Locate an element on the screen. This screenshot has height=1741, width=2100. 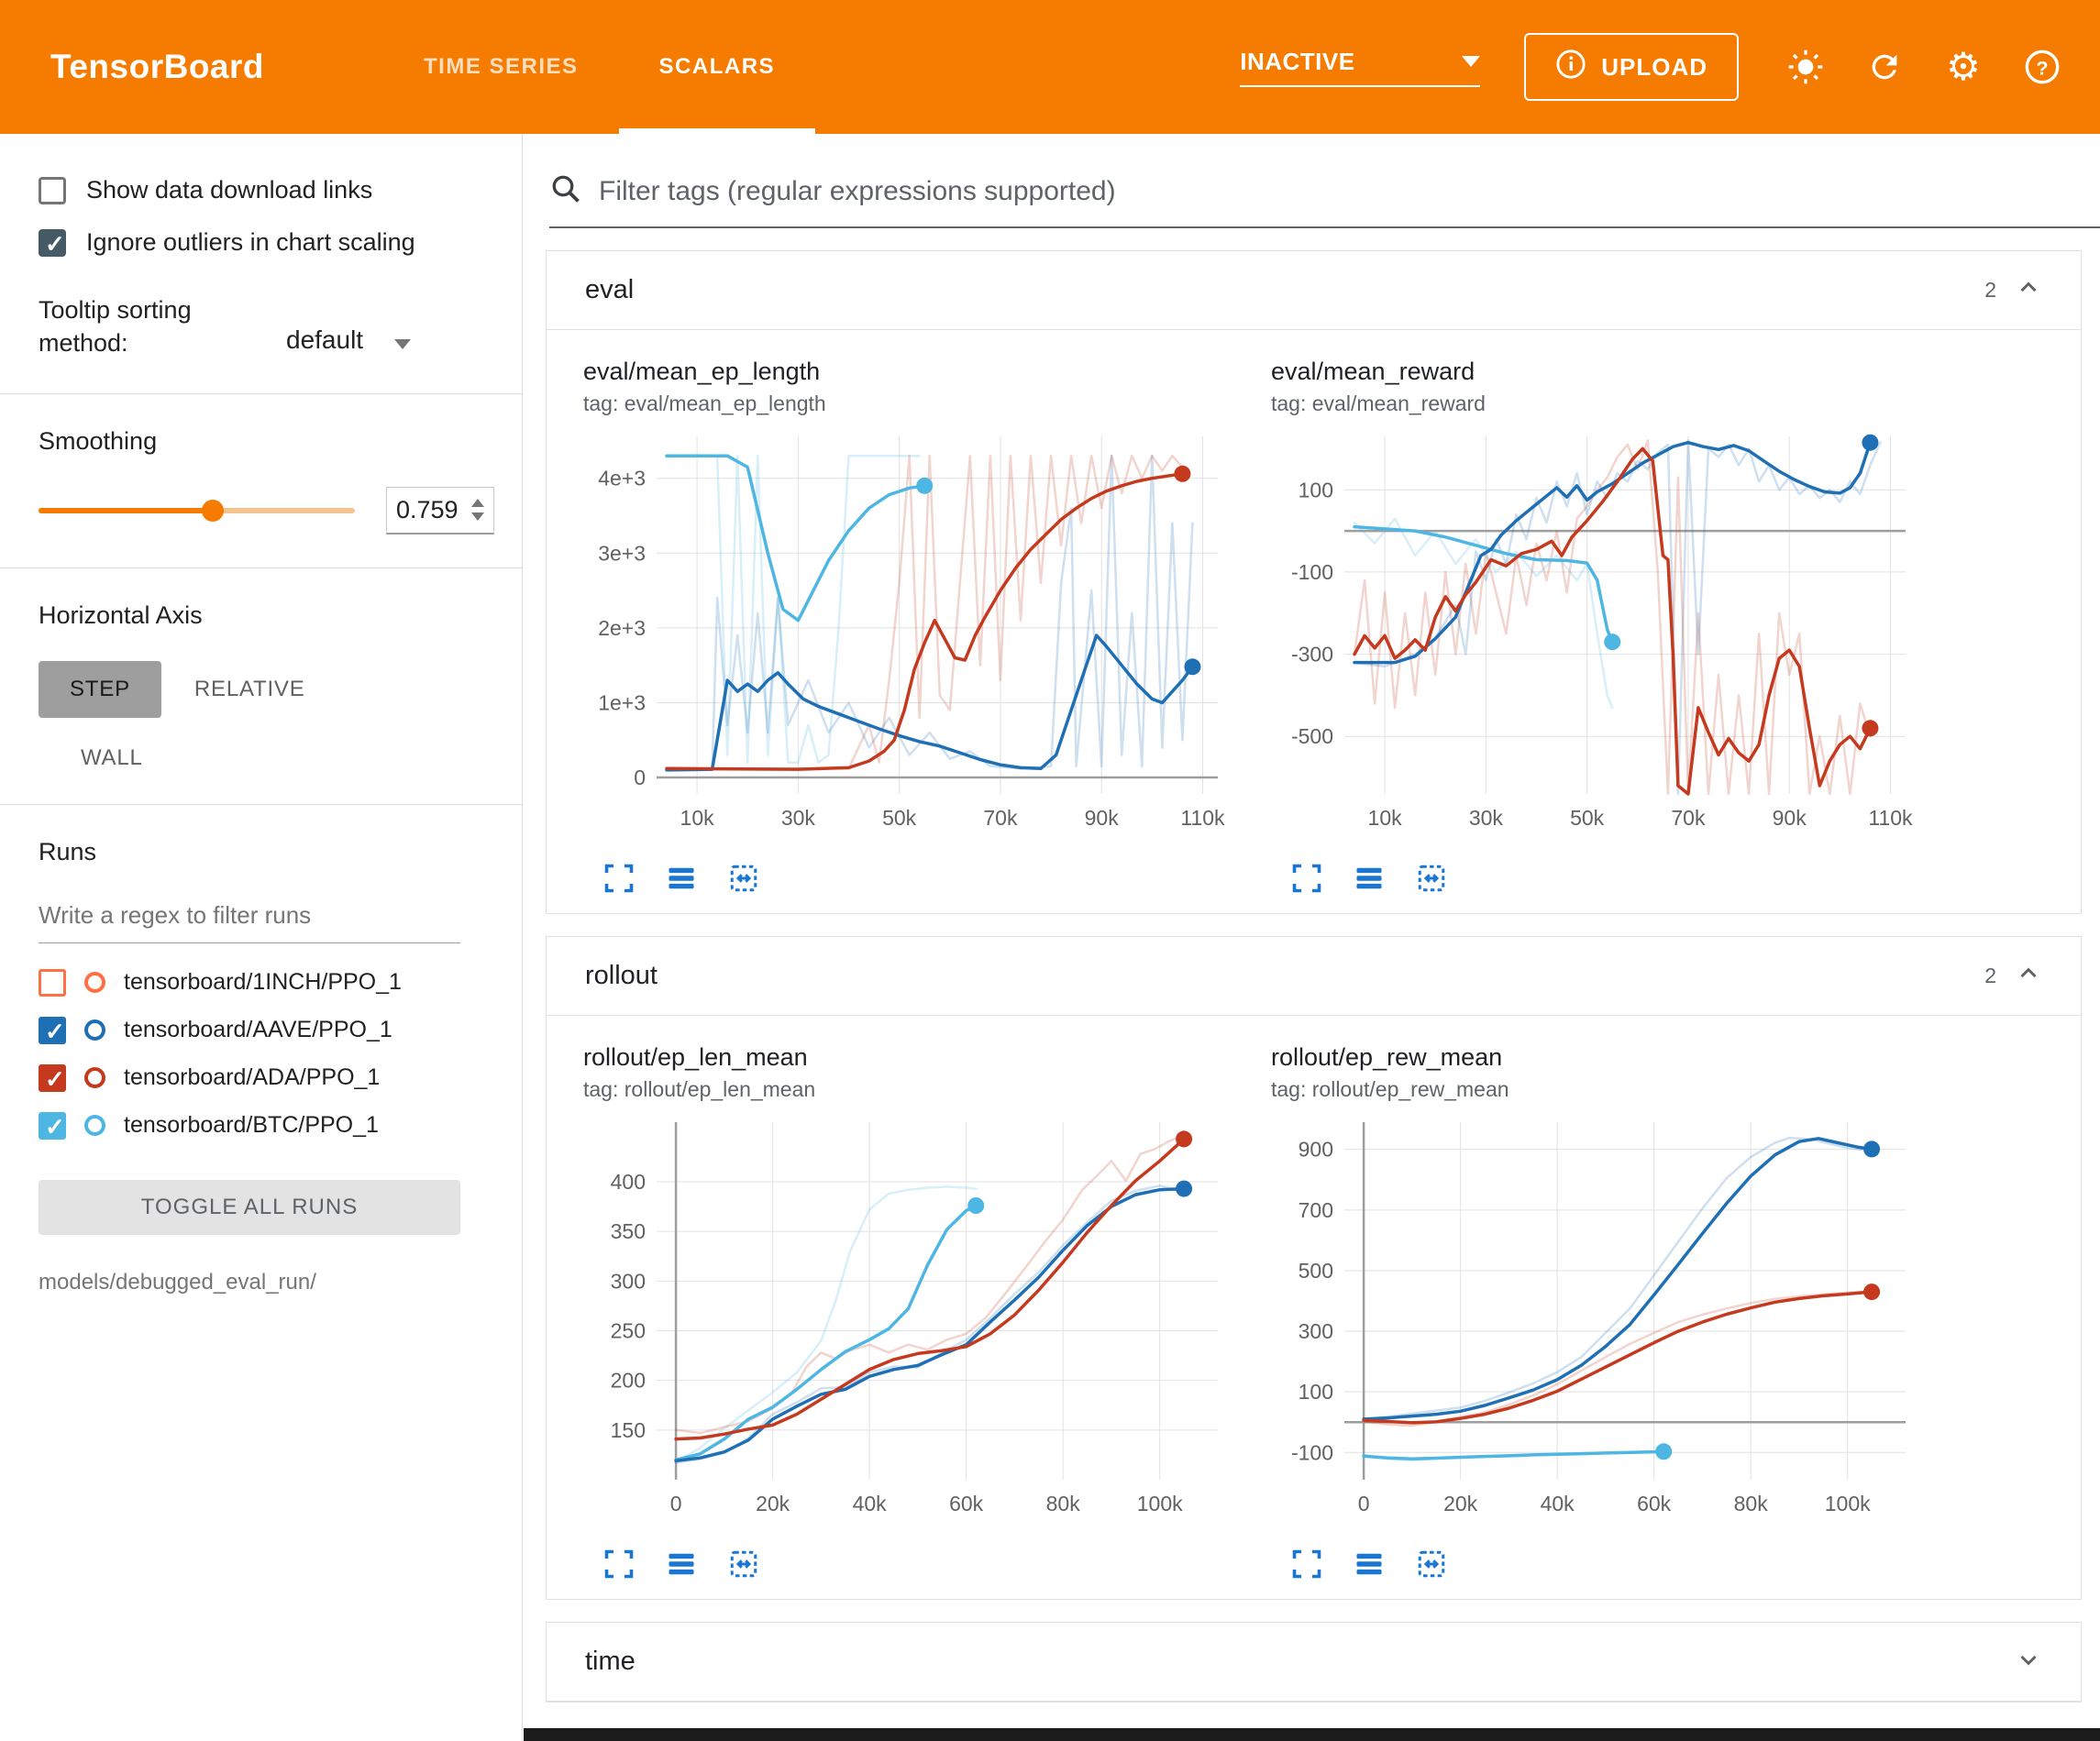
chart-title: eval/mean_ep_length is located at coordinates (702, 371).